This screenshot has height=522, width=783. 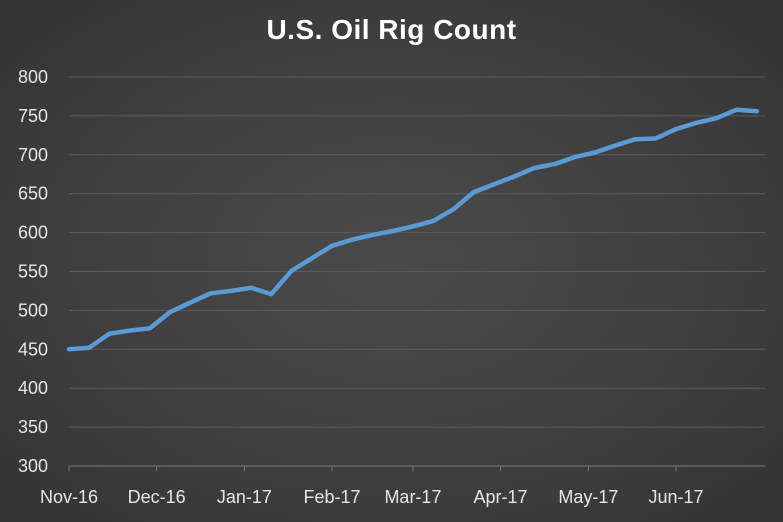 What do you see at coordinates (33, 77) in the screenshot?
I see `y-tick-label: 800` at bounding box center [33, 77].